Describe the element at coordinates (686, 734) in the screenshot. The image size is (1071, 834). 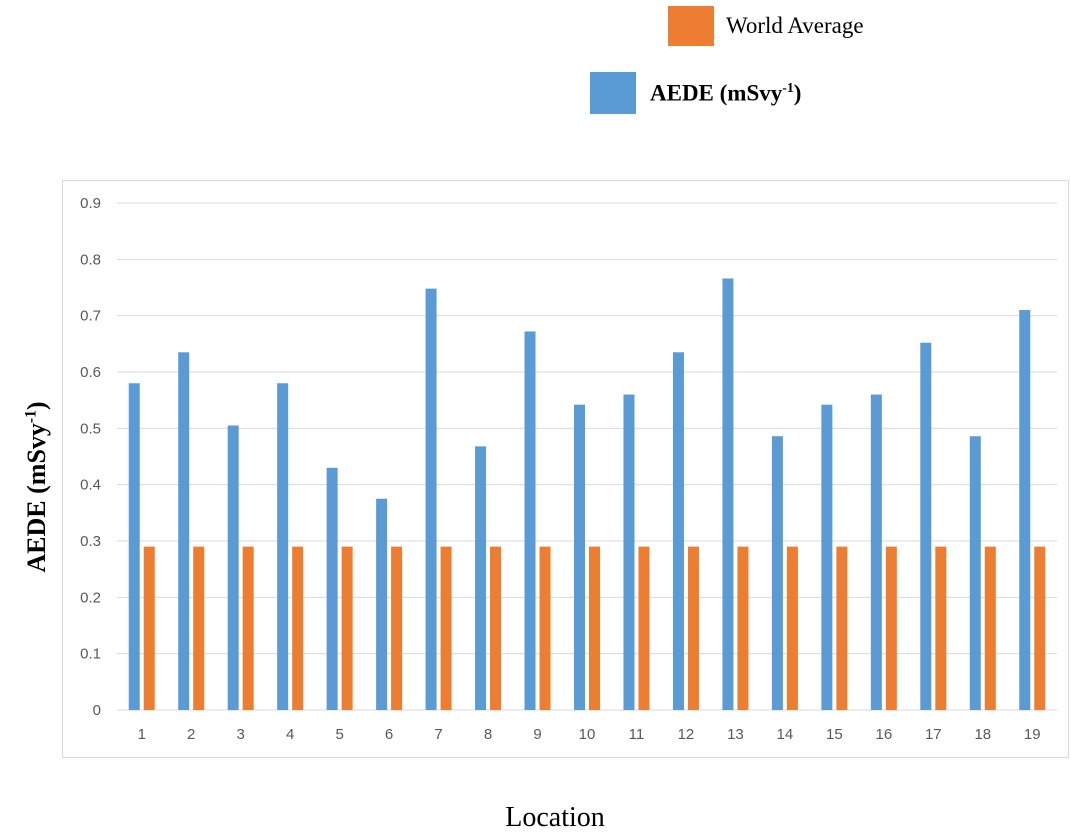
I see `x-tick-label: 12` at that location.